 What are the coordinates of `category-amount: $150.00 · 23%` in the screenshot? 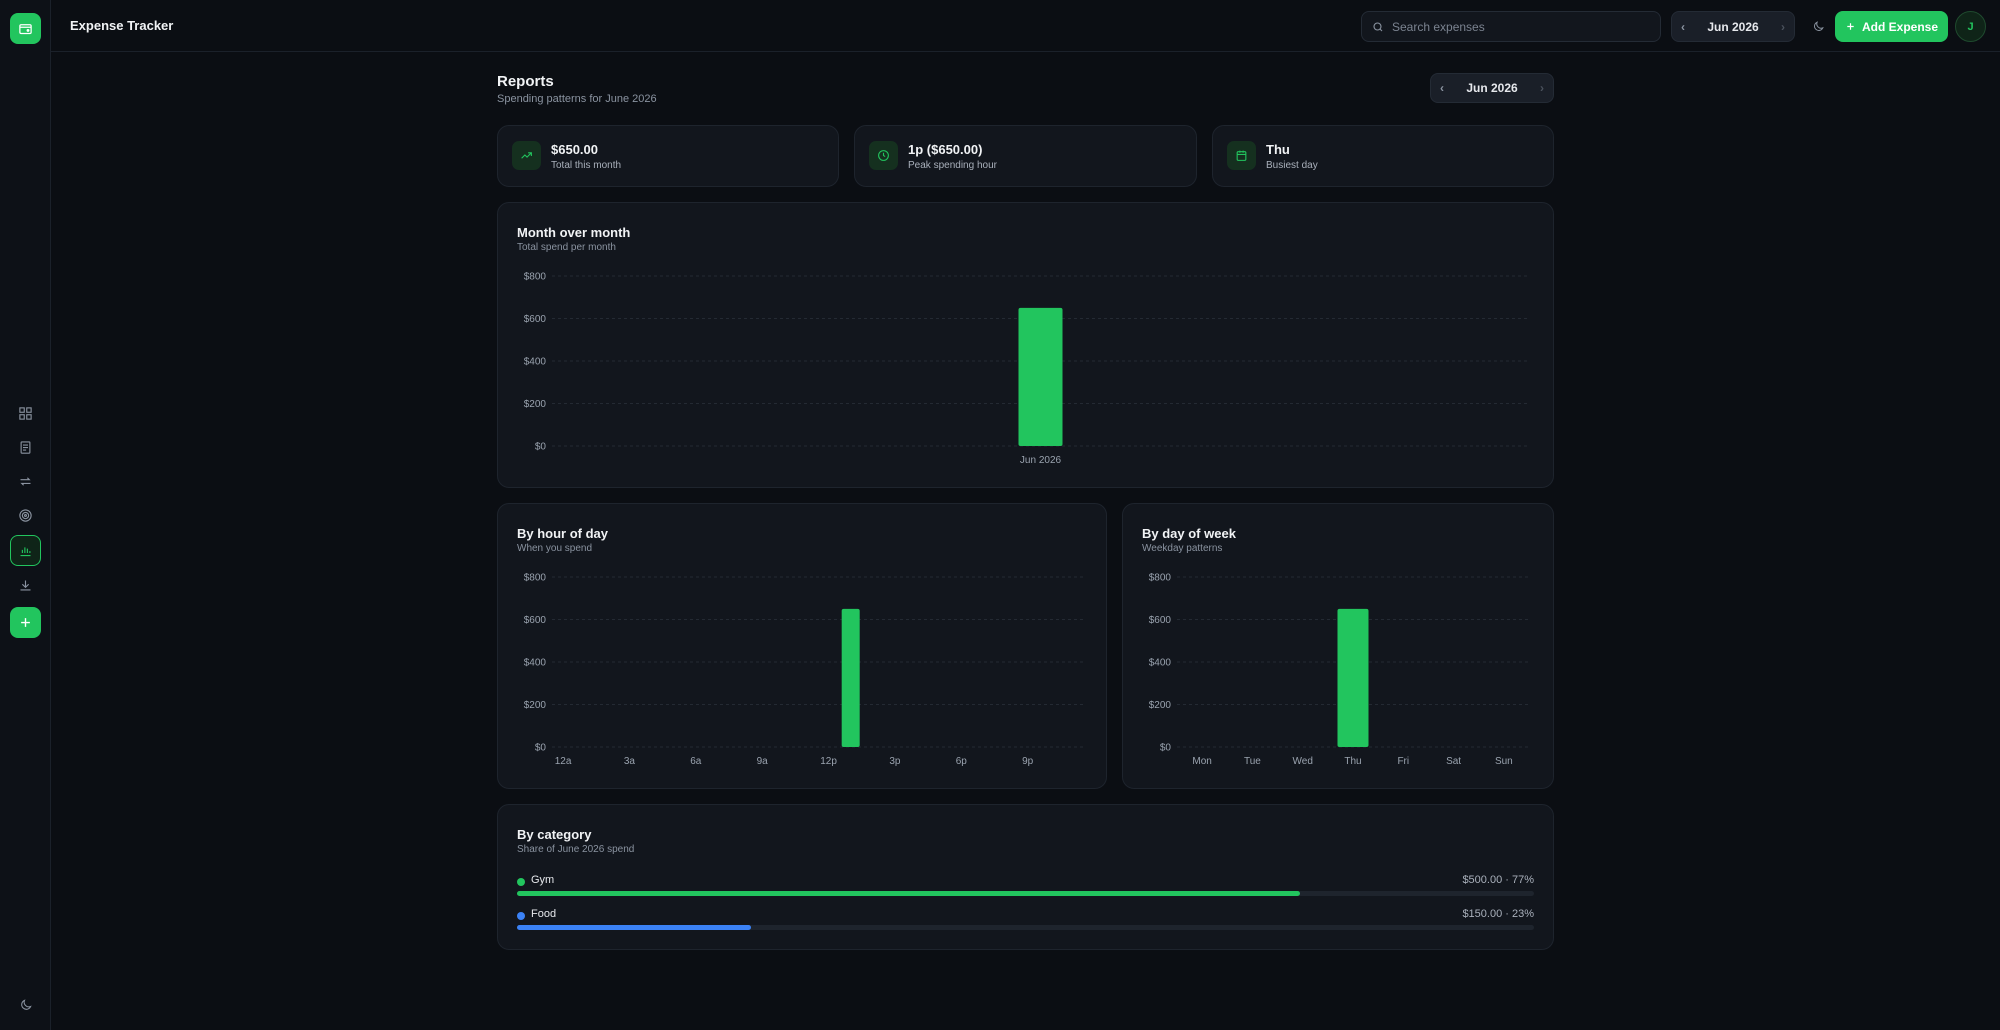 It's located at (1498, 914).